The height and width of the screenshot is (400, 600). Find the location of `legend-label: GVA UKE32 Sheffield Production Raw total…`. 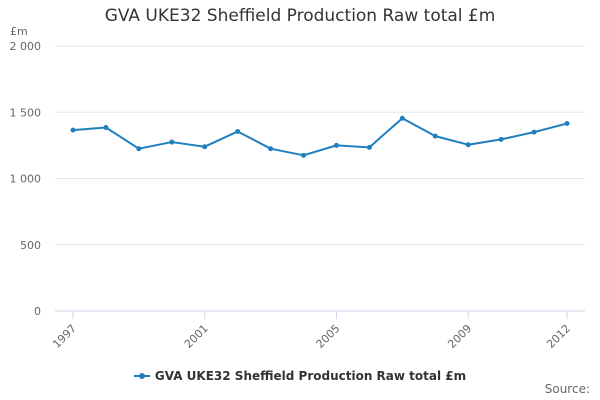

legend-label: GVA UKE32 Sheffield Production Raw total… is located at coordinates (310, 376).